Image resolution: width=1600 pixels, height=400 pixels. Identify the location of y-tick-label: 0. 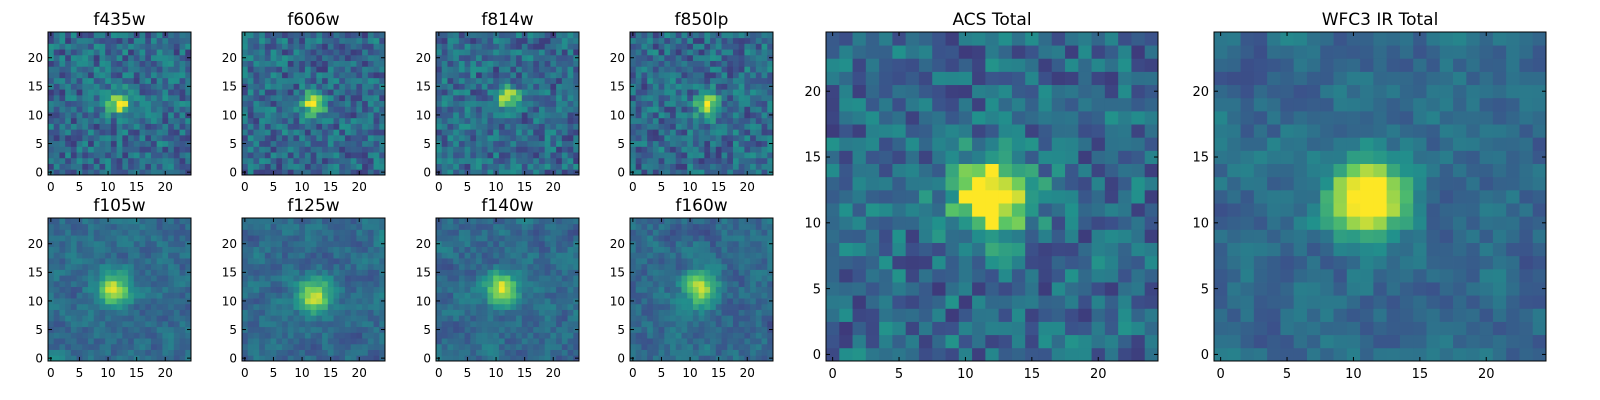
(427, 358).